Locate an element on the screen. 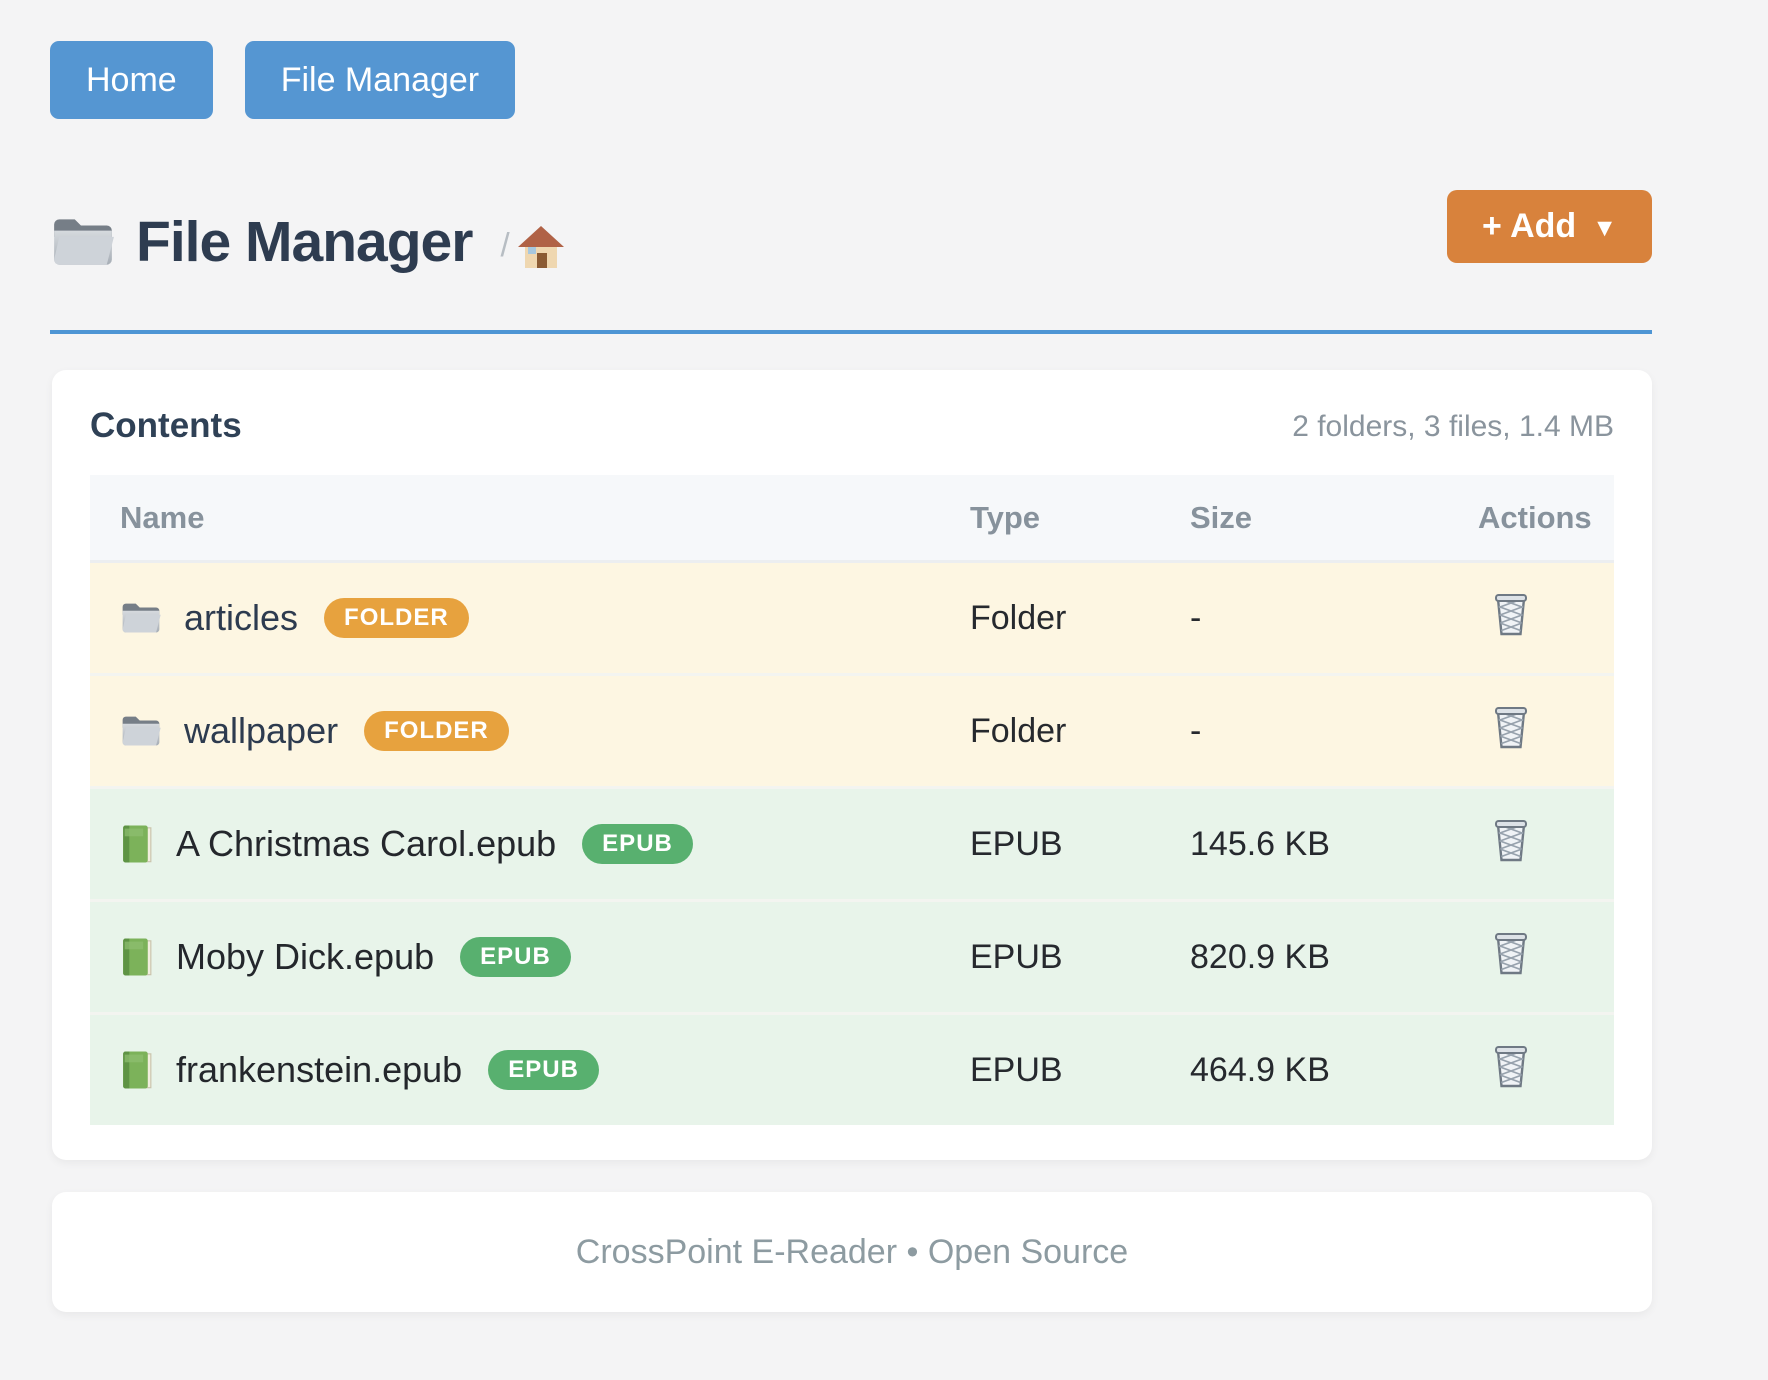 Image resolution: width=1768 pixels, height=1380 pixels. footer: CrossPoint E-Reader • Open Source is located at coordinates (852, 1252).